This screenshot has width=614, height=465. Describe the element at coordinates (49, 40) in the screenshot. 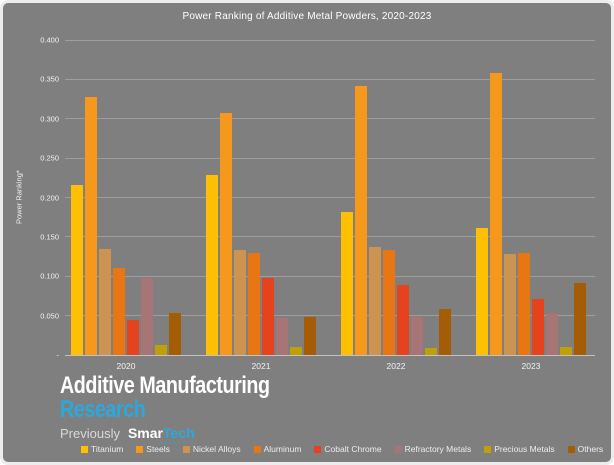

I see `y-tick-label-0.400: 0.400` at that location.